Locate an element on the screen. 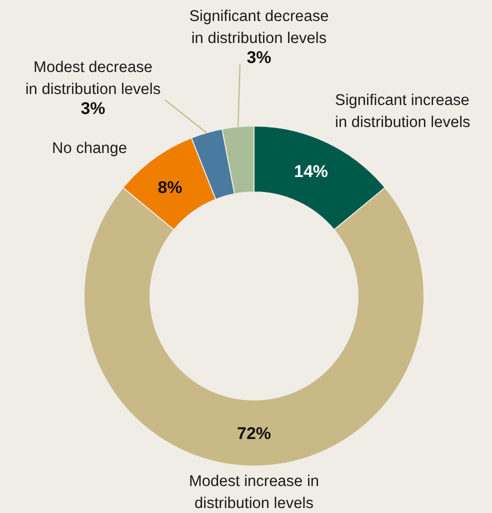 This screenshot has width=492, height=513. slice-label: Significant decrease in distribution levels is located at coordinates (259, 27).